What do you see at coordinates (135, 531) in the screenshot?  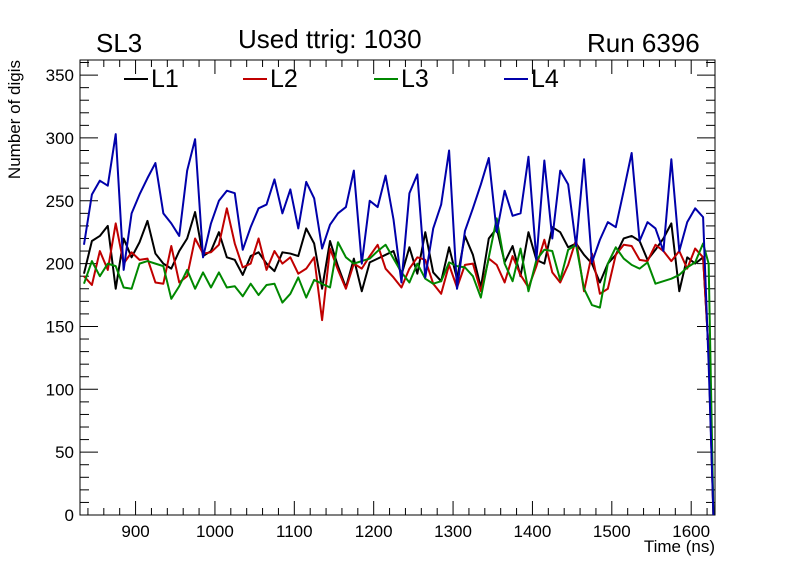 I see `x-tick-label: 900` at bounding box center [135, 531].